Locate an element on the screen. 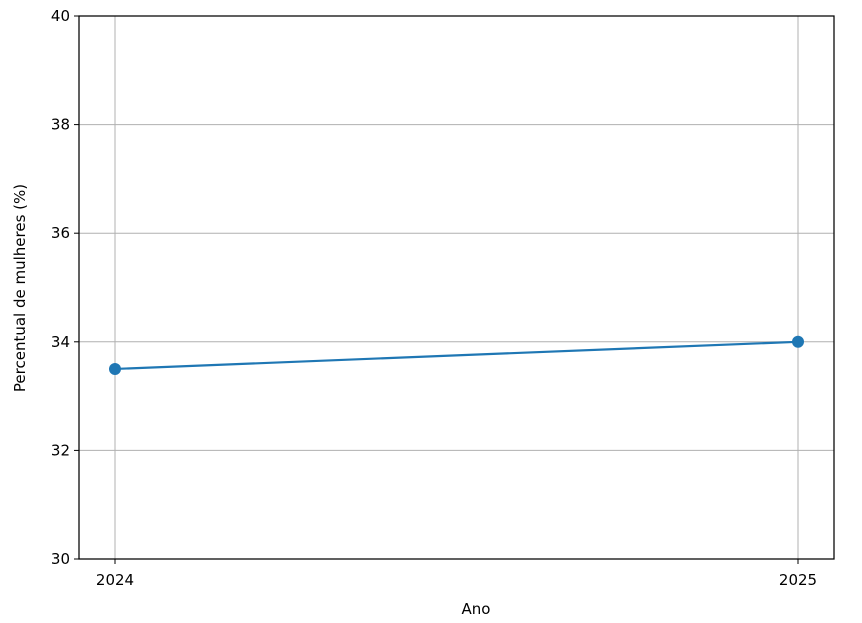  y-tick-label: 40 is located at coordinates (60, 16).